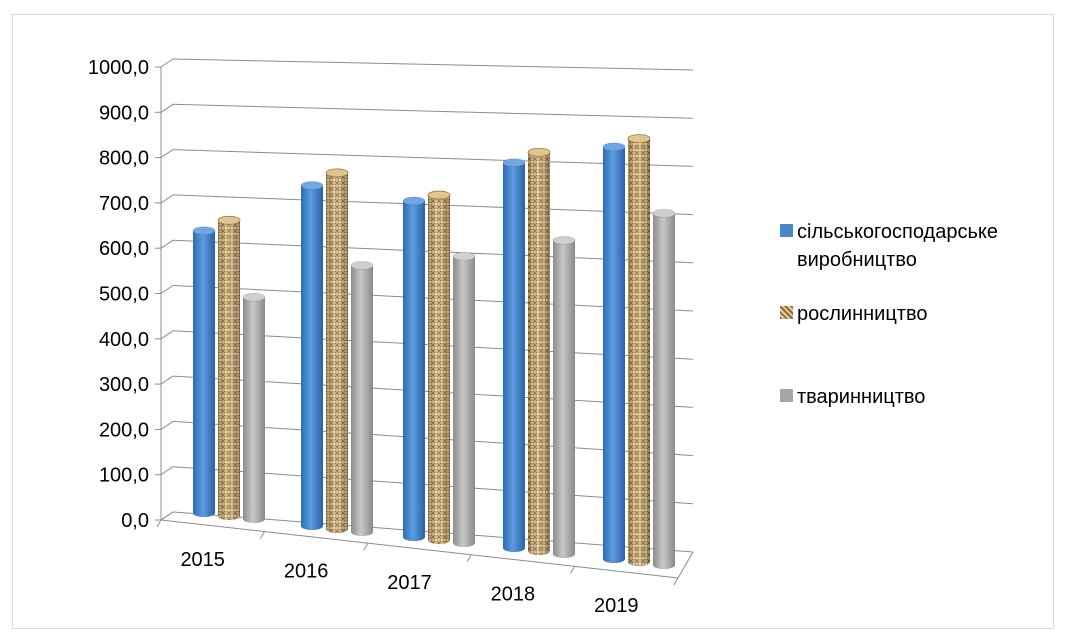 Image resolution: width=1067 pixels, height=643 pixels. Describe the element at coordinates (786, 312) in the screenshot. I see `legend-swatch-crop` at that location.